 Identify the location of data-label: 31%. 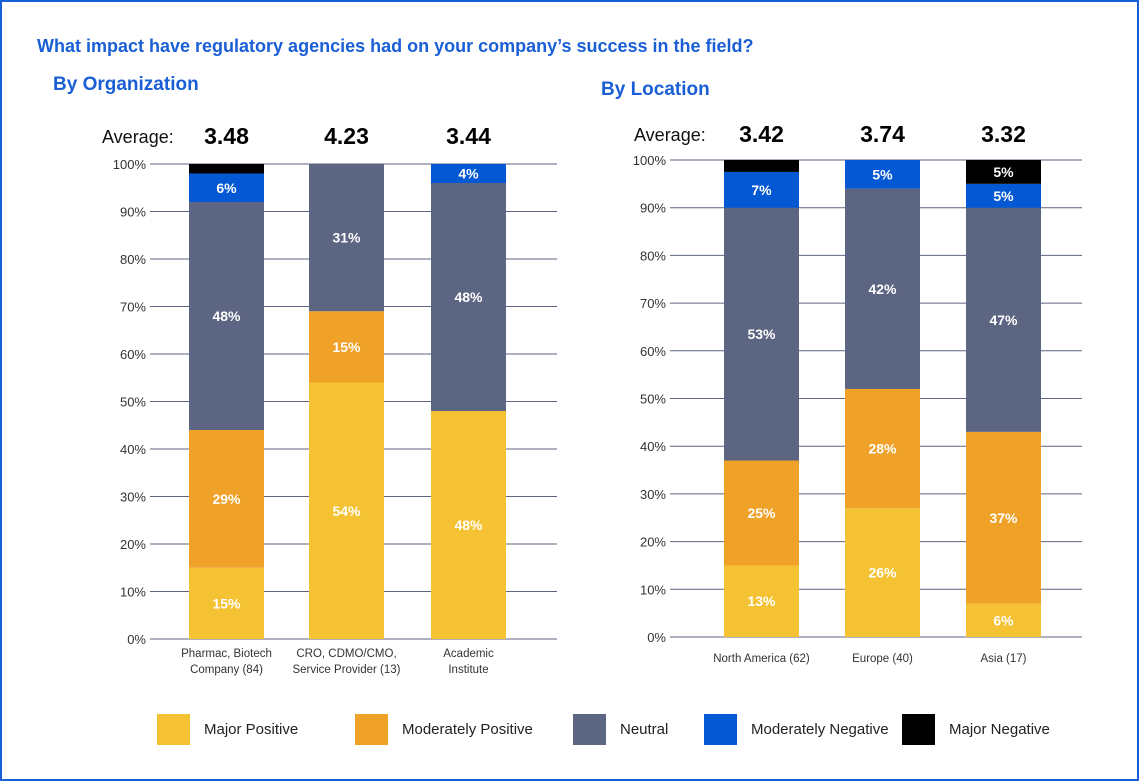
(346, 238).